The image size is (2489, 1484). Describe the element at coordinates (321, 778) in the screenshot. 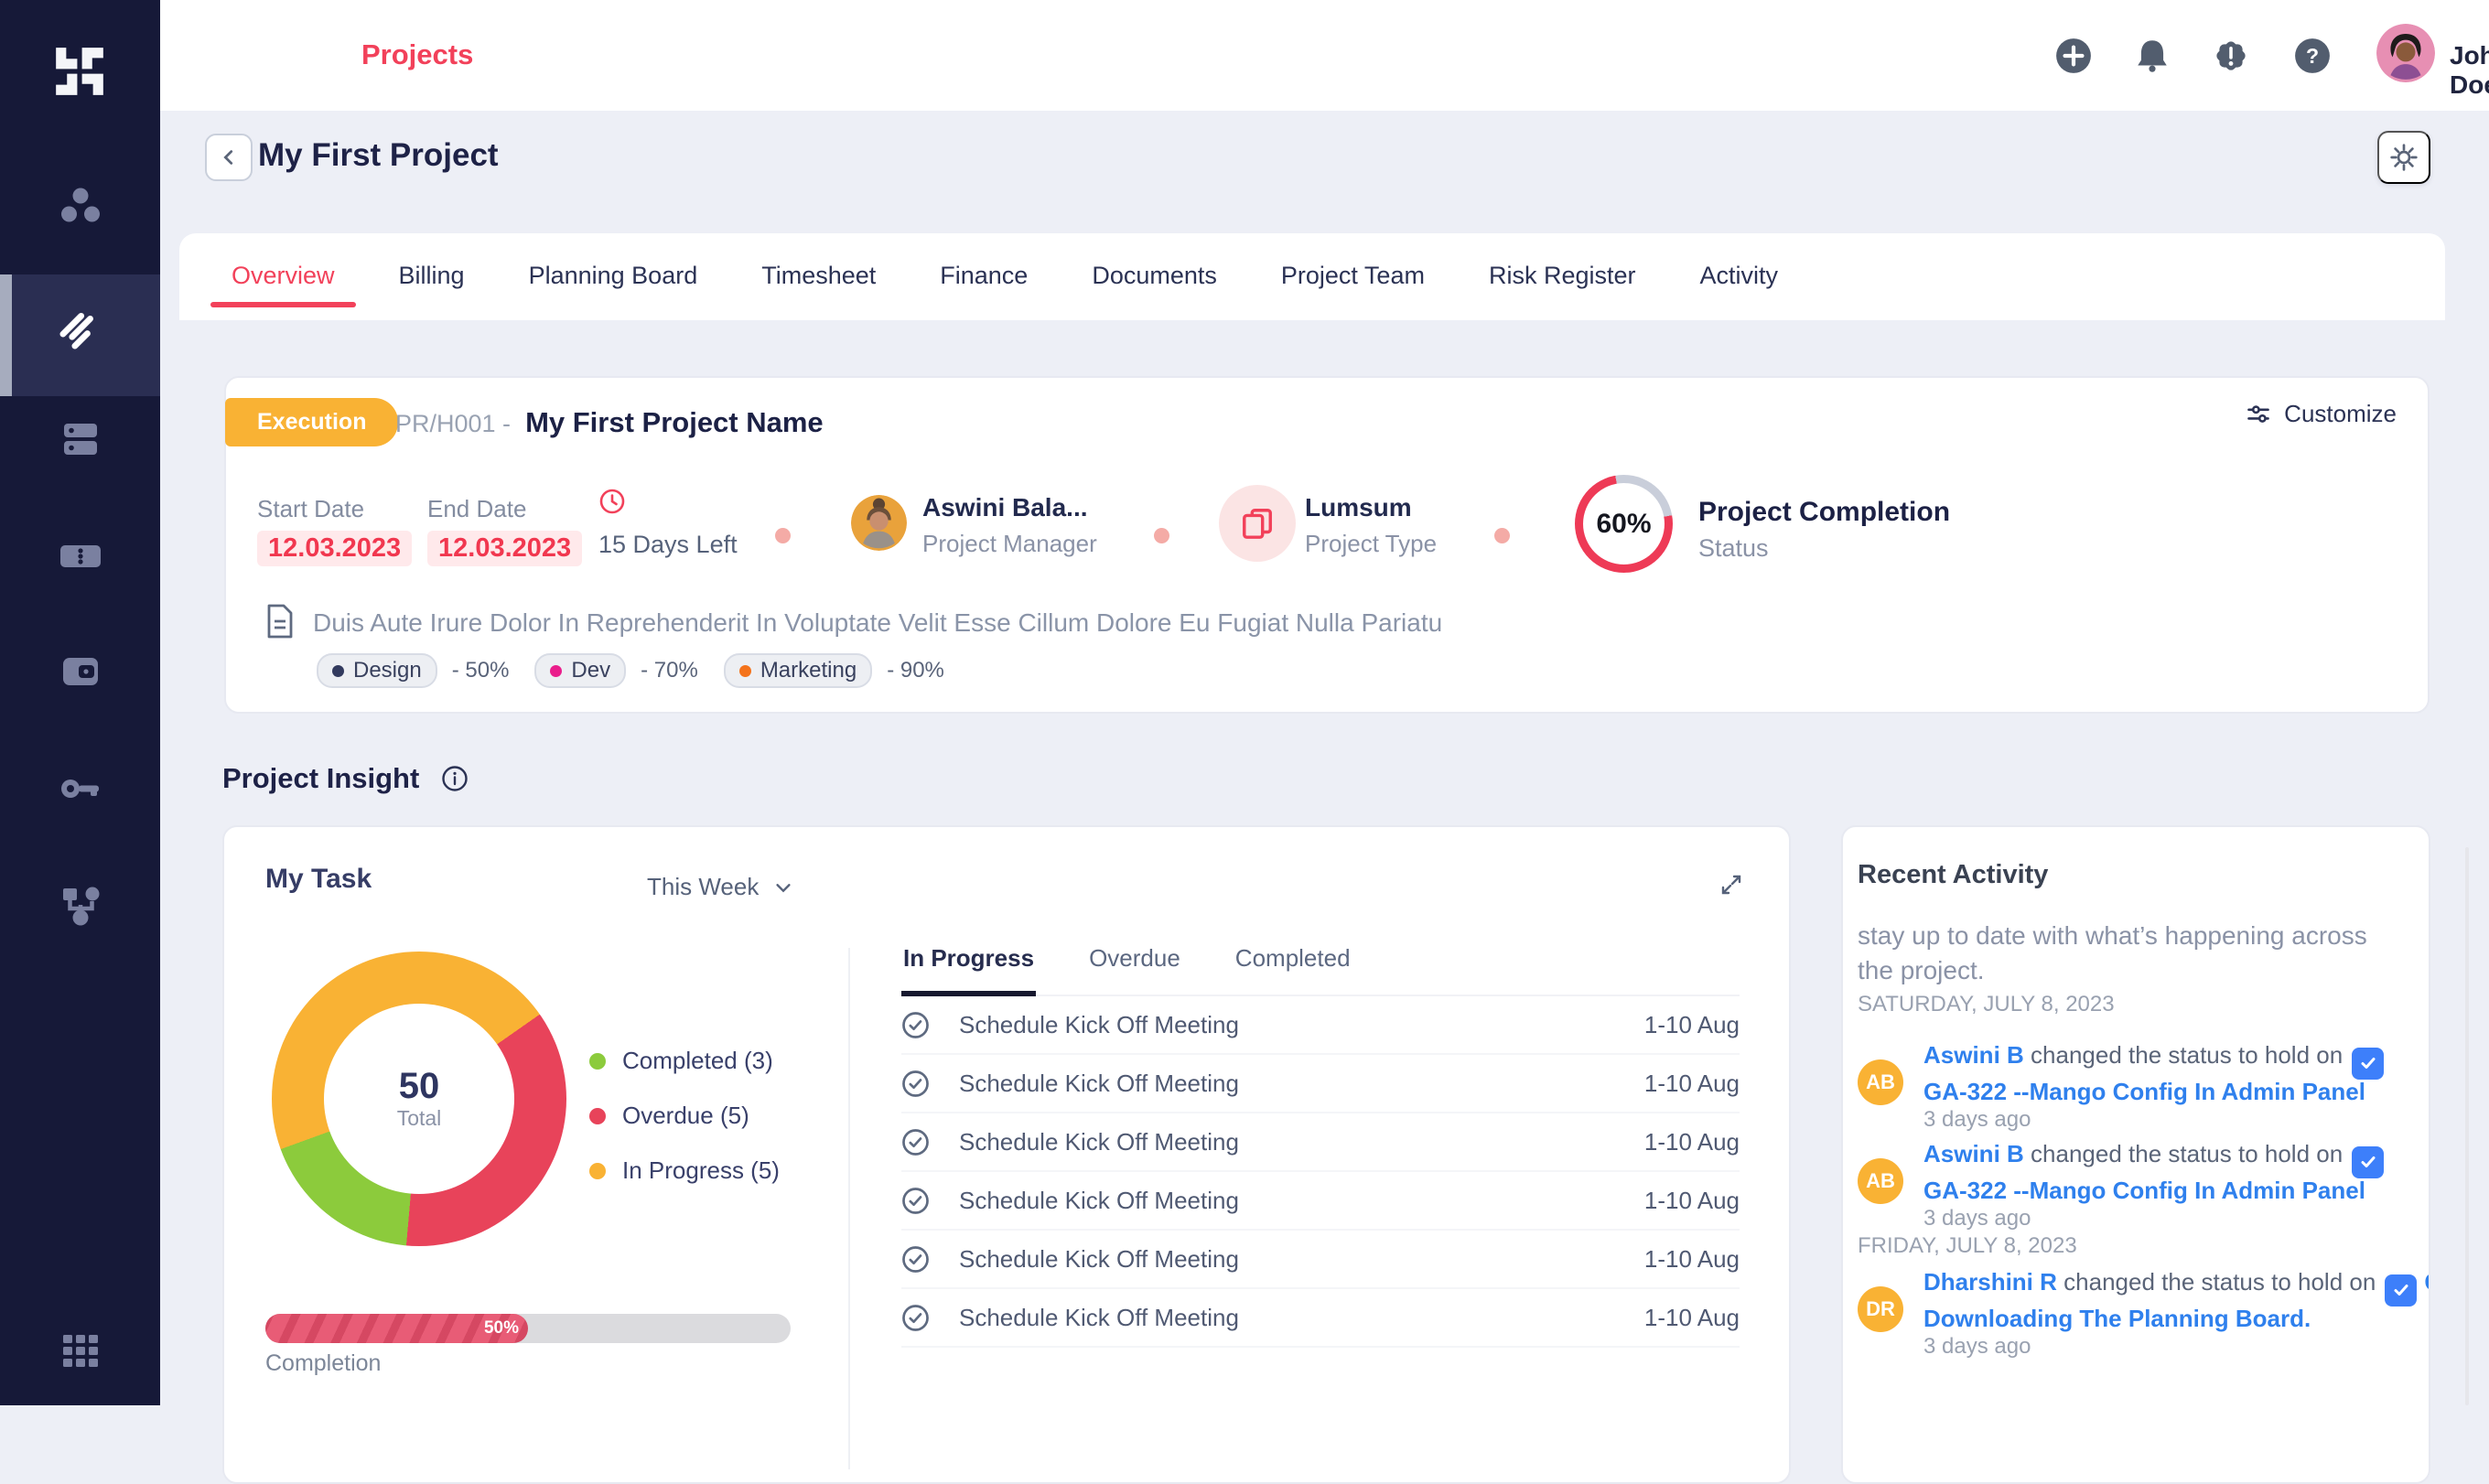

I see `insight-title: Project Insight` at that location.